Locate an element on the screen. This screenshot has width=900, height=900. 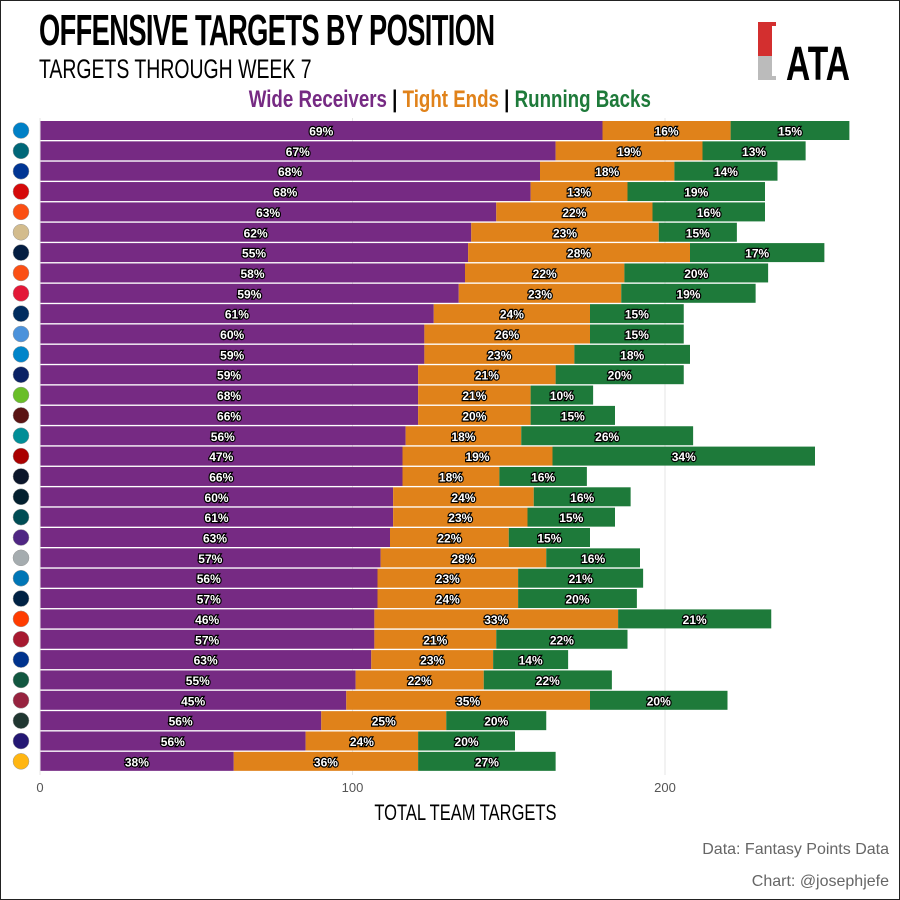
bar-label-te-sea: 21% is located at coordinates (474, 396).